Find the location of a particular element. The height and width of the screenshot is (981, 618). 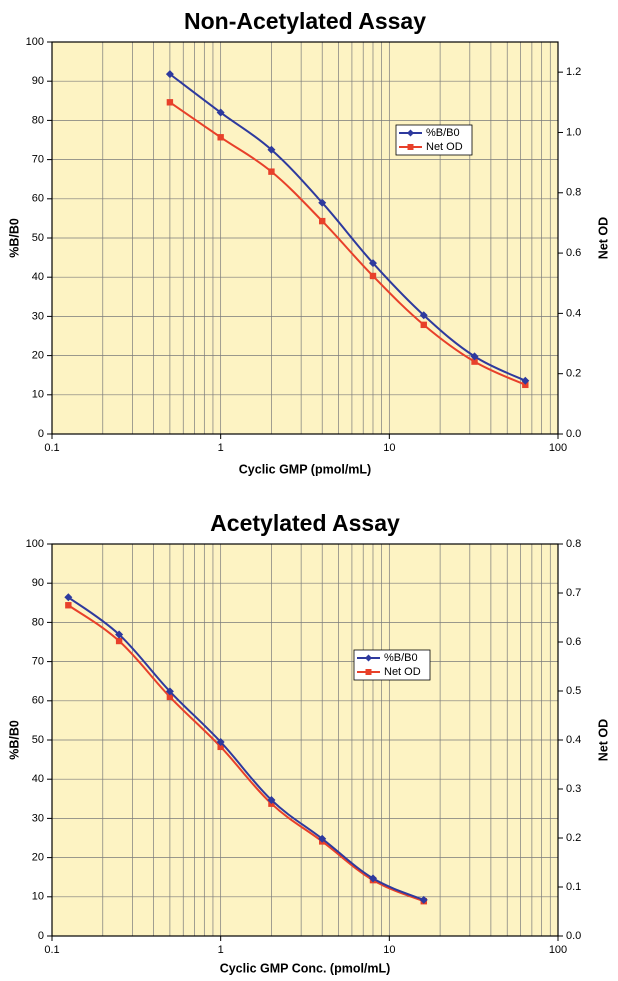

y2-tick-label: 0.4 is located at coordinates (573, 313).